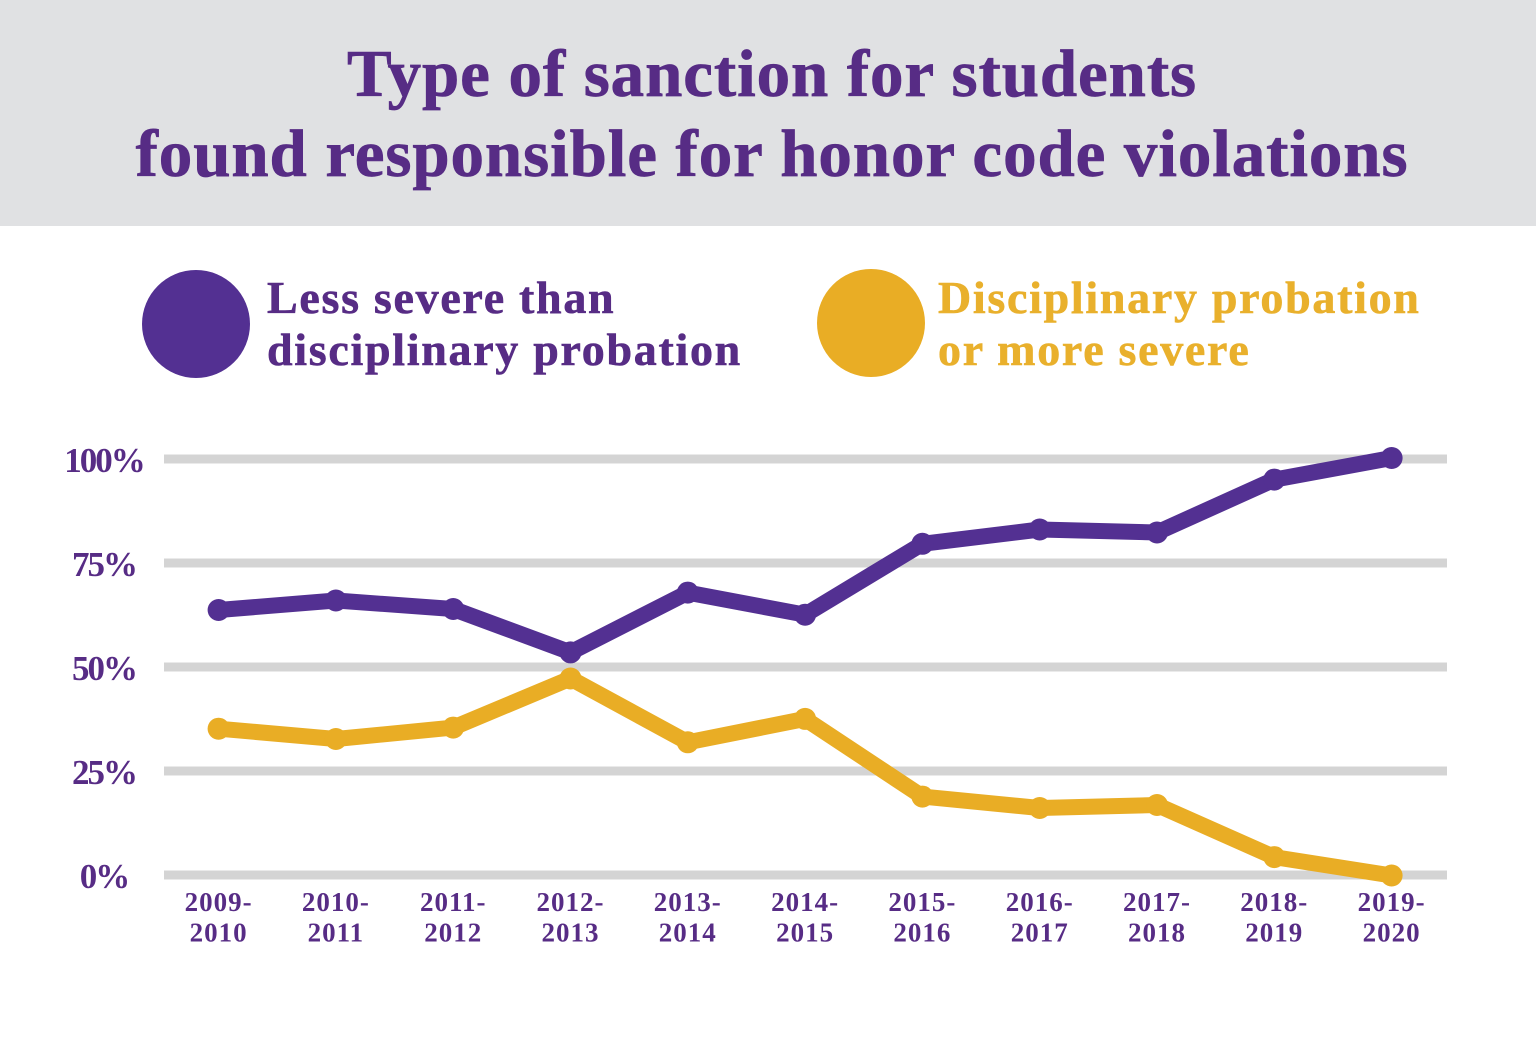 The image size is (1536, 1060). I want to click on svg-text: 75%, so click(104, 564).